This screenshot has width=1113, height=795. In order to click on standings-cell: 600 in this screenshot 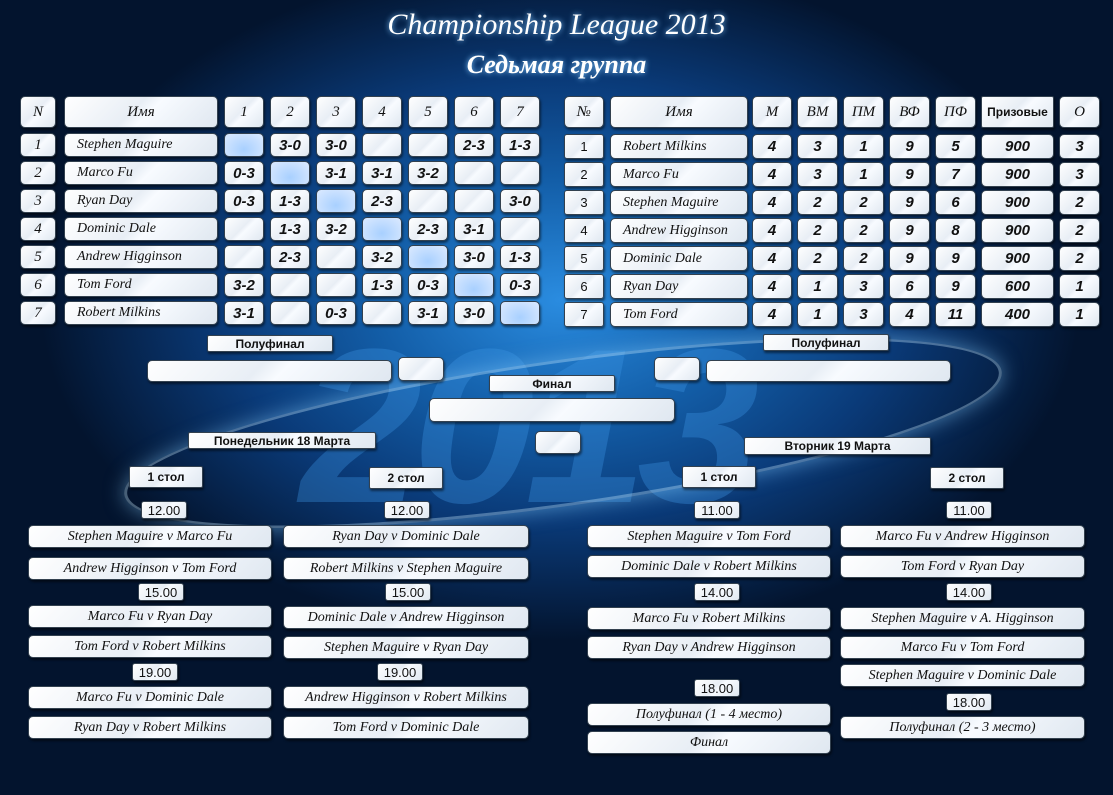, I will do `click(1017, 286)`.